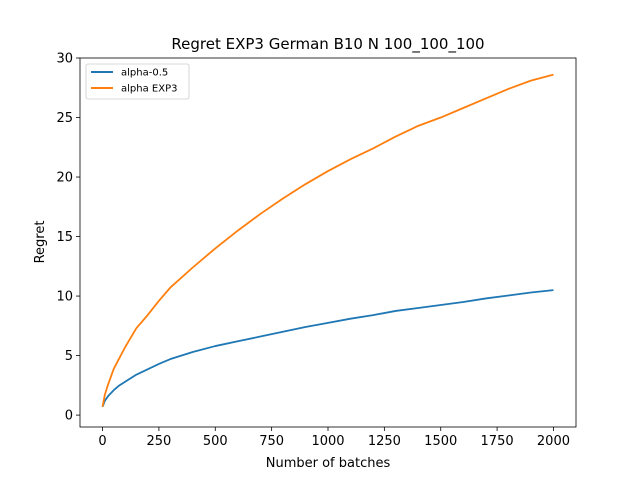 The width and height of the screenshot is (640, 480). What do you see at coordinates (137, 81) in the screenshot?
I see `legend: alpha-0.5 alpha EXP3` at bounding box center [137, 81].